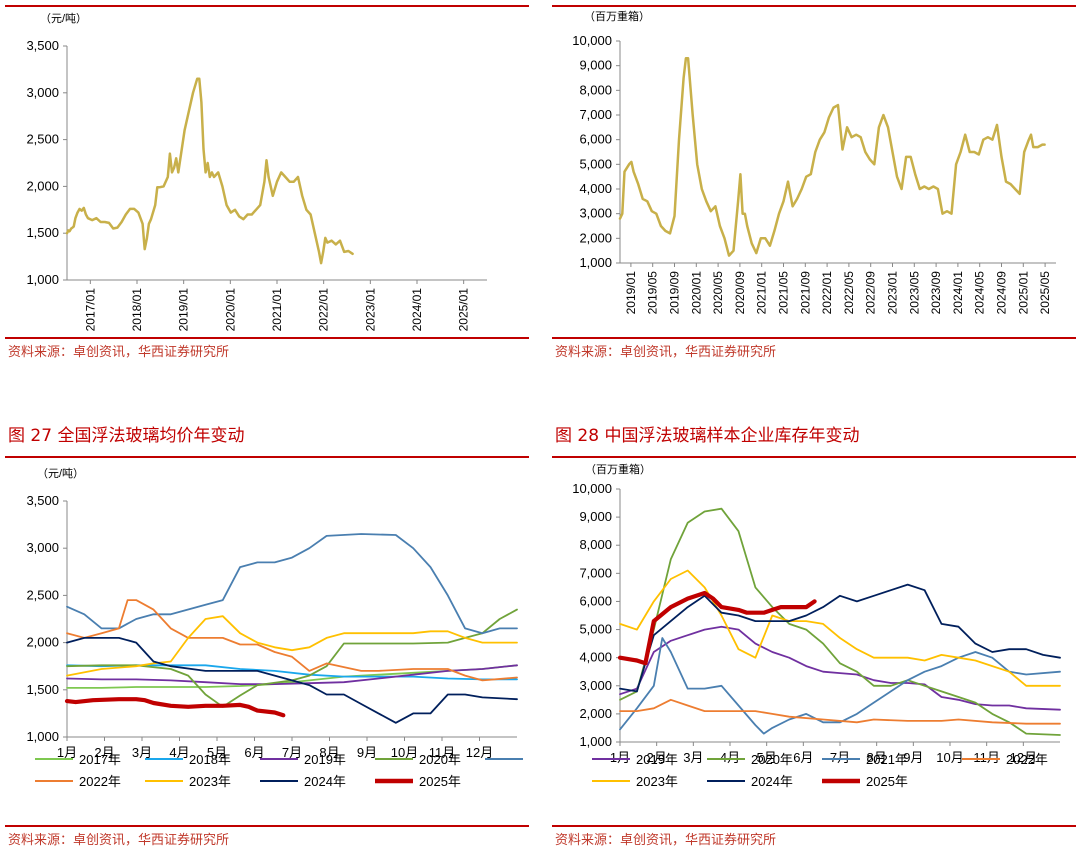  Describe the element at coordinates (675, 293) in the screenshot. I see `x-tick-label: 2019/09` at that location.